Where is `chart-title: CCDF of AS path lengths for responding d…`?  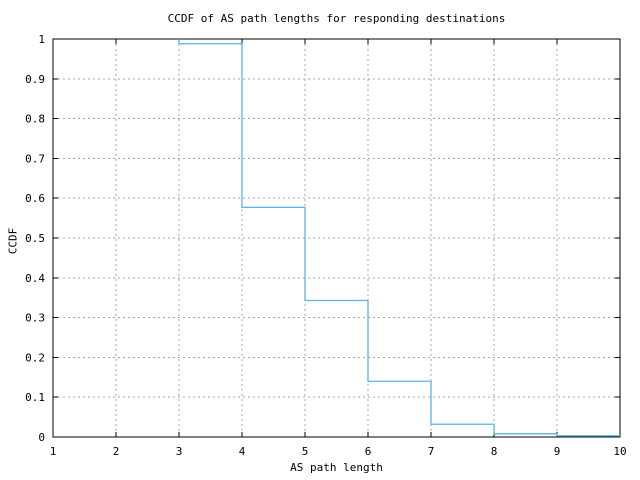 chart-title: CCDF of AS path lengths for responding d… is located at coordinates (336, 18).